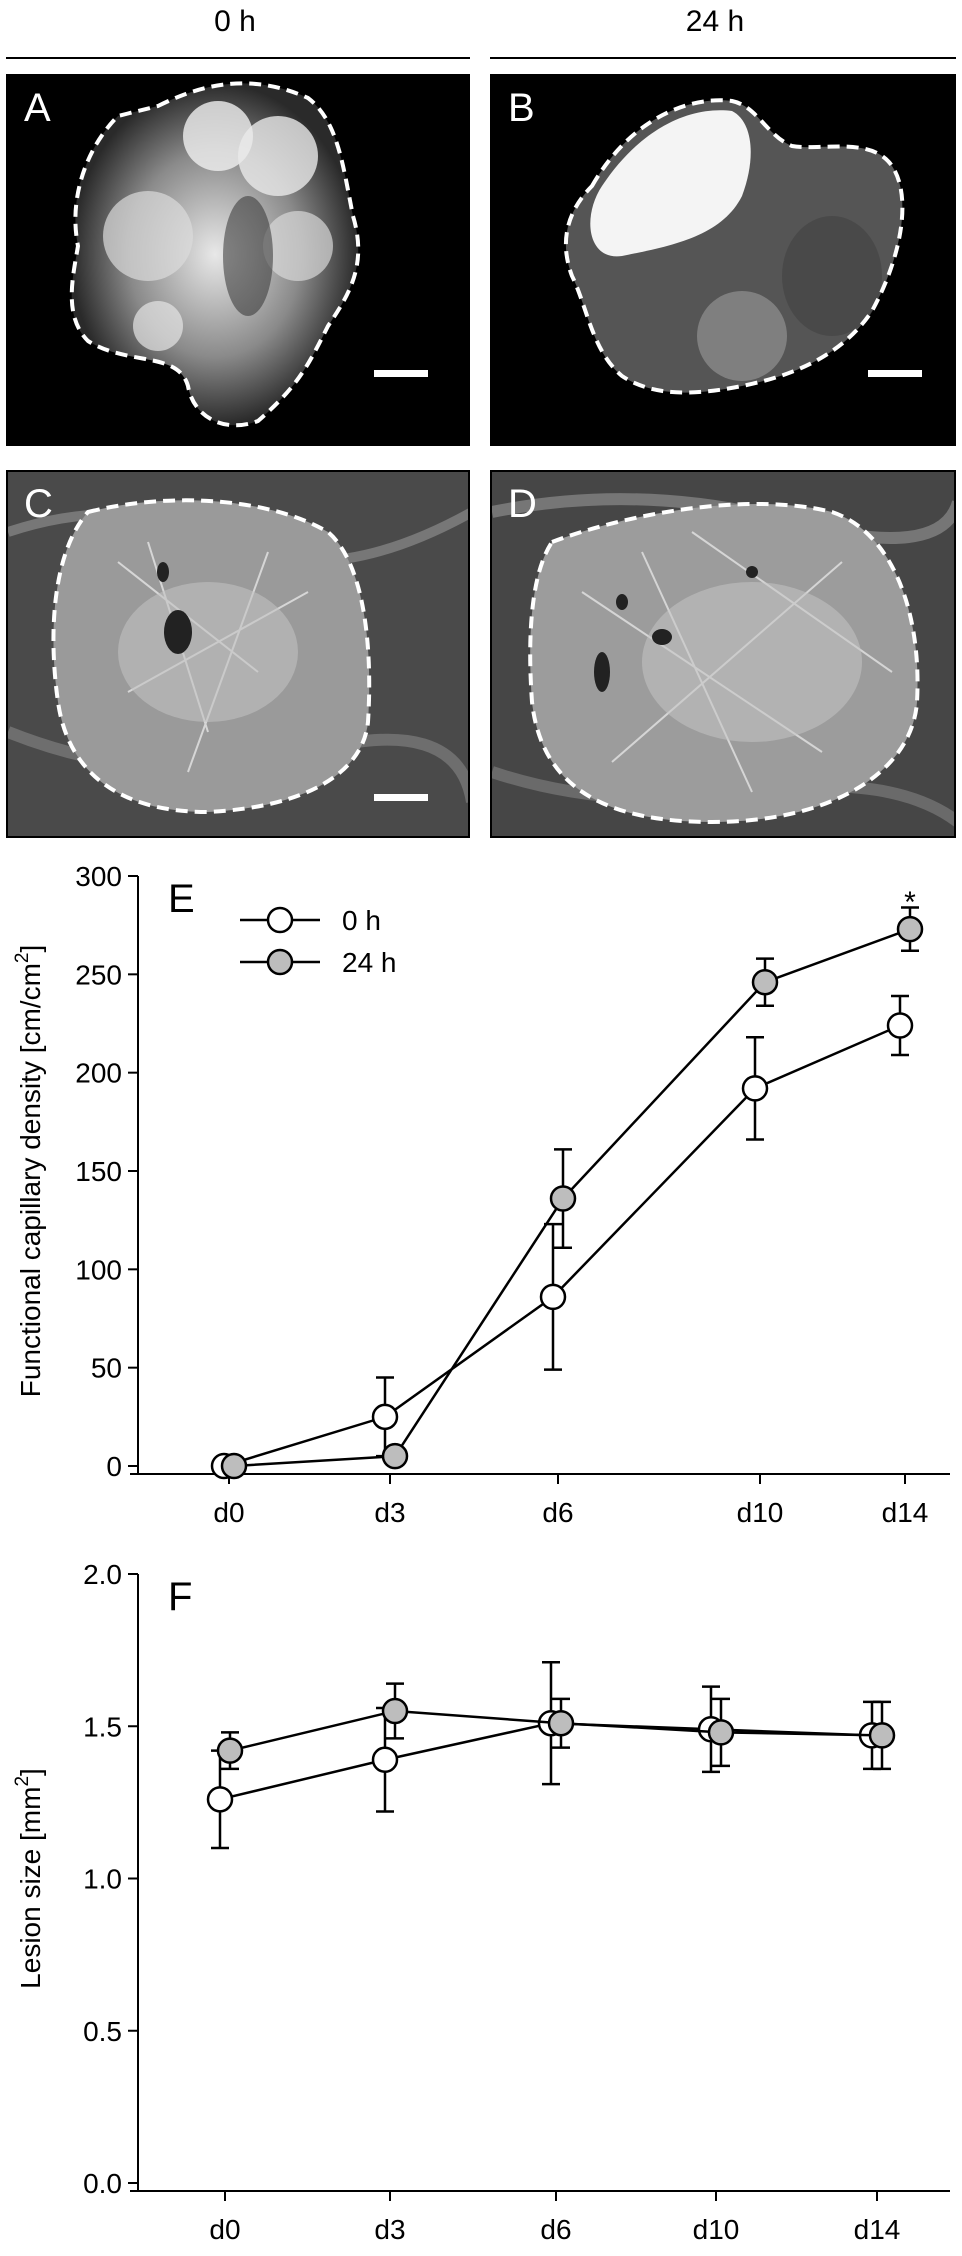 This screenshot has height=2256, width=962. What do you see at coordinates (38, 504) in the screenshot?
I see `panel-label-c: C` at bounding box center [38, 504].